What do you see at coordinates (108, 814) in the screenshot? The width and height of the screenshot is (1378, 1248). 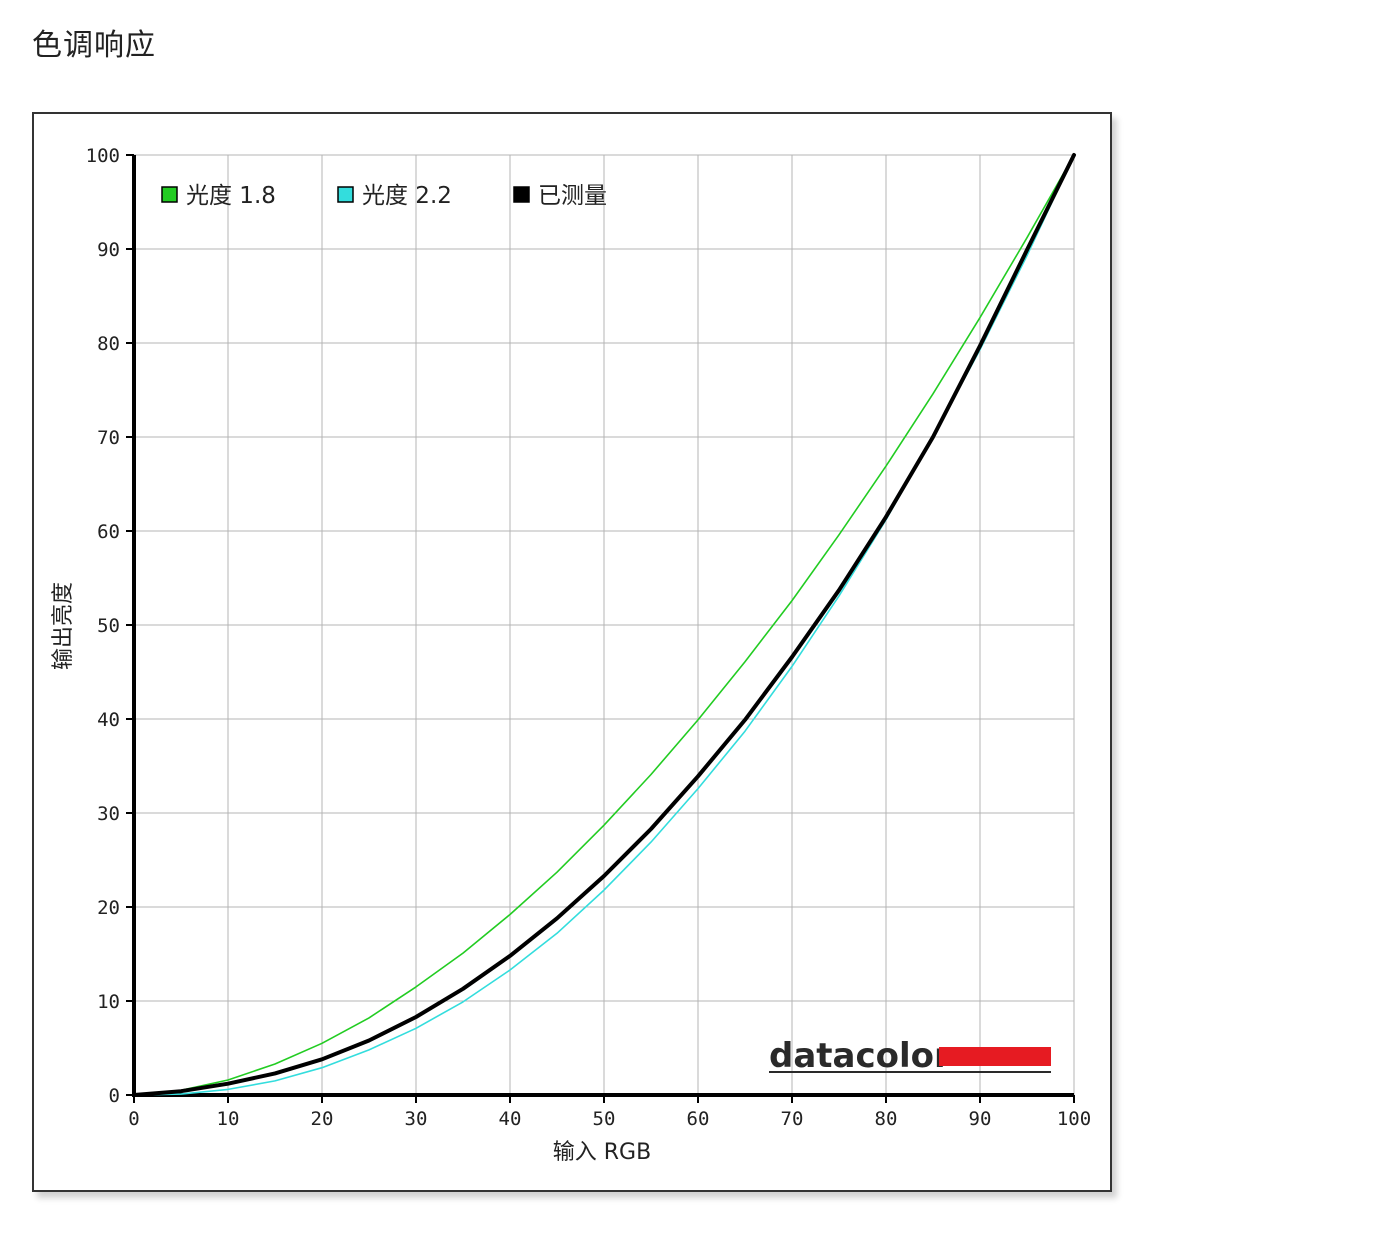 I see `y-tick-label-30: 30` at bounding box center [108, 814].